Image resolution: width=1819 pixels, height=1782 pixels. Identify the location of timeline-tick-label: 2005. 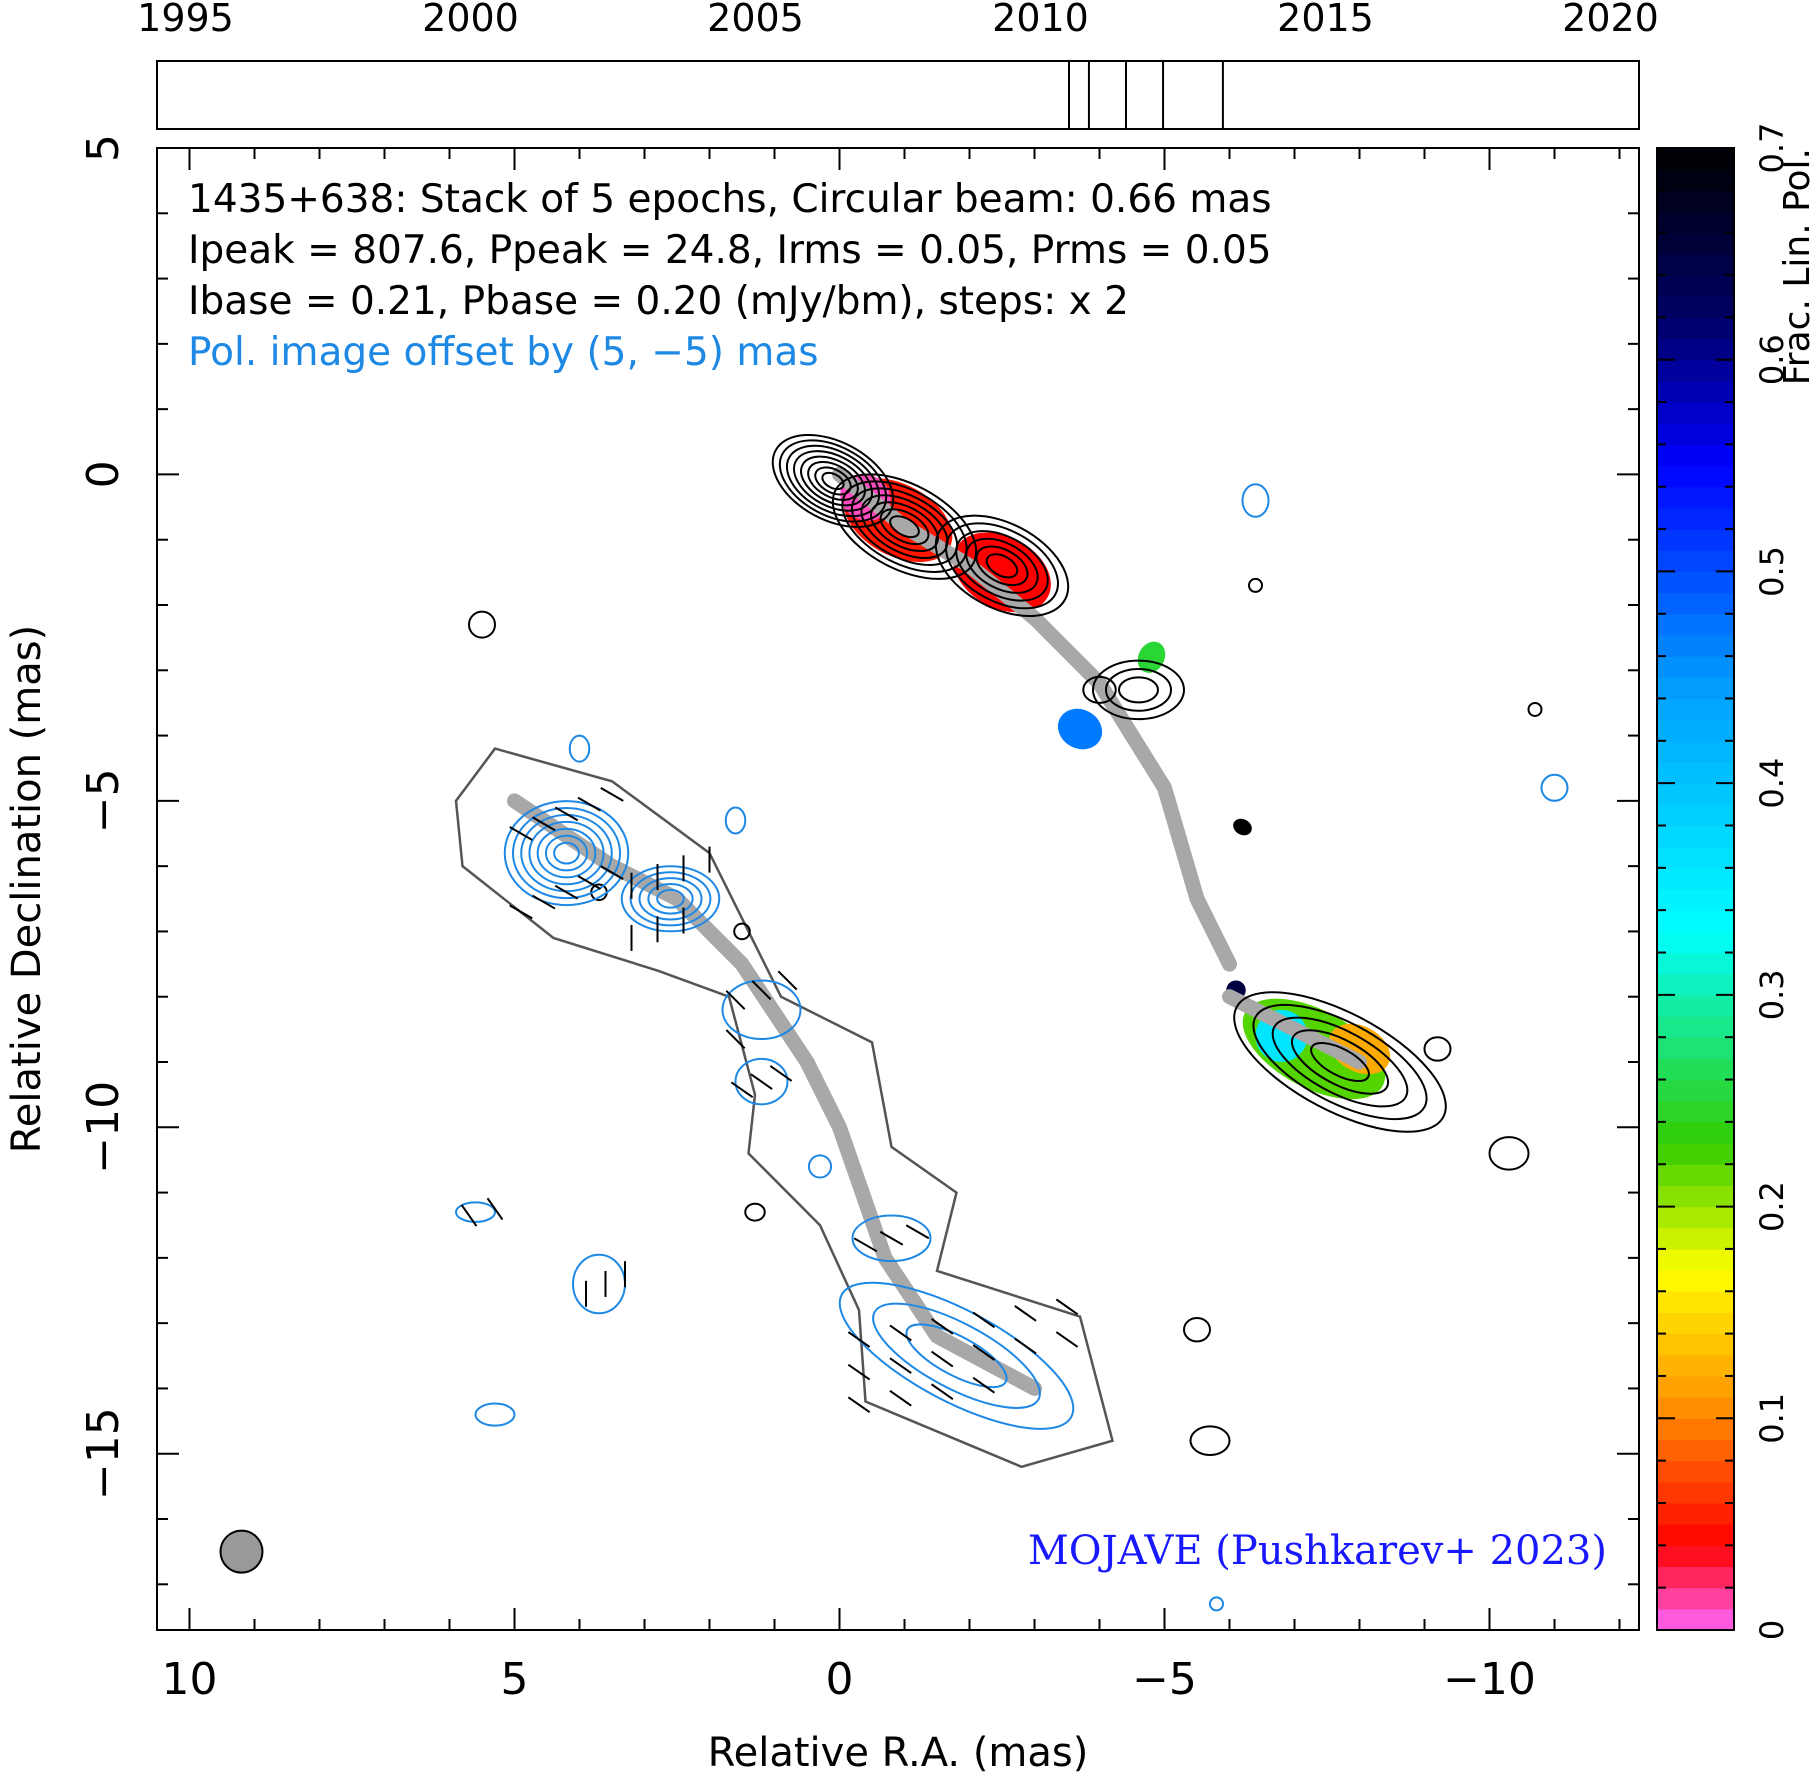
(755, 20).